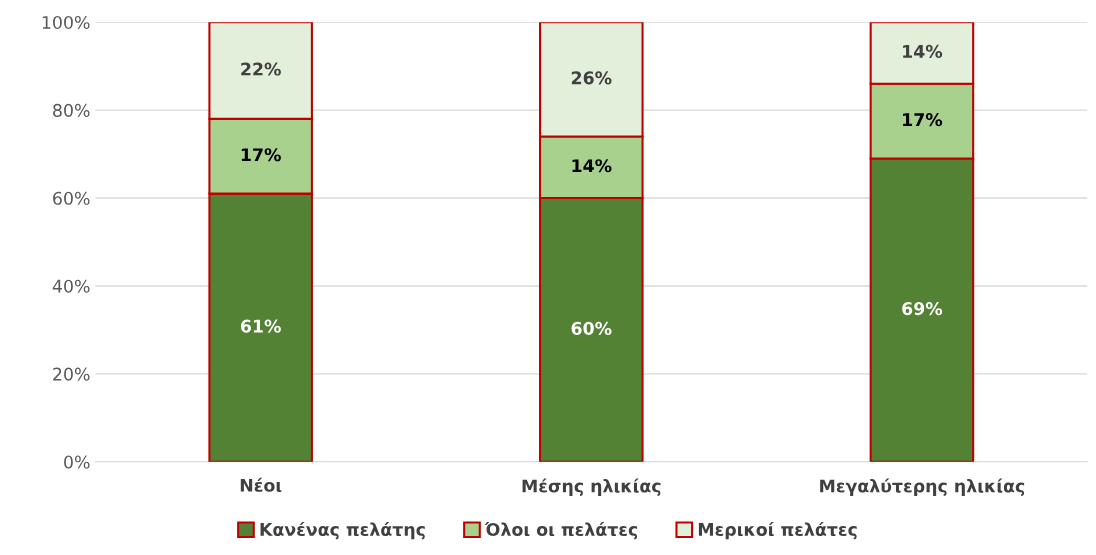  I want to click on data-label: 60%, so click(591, 328).